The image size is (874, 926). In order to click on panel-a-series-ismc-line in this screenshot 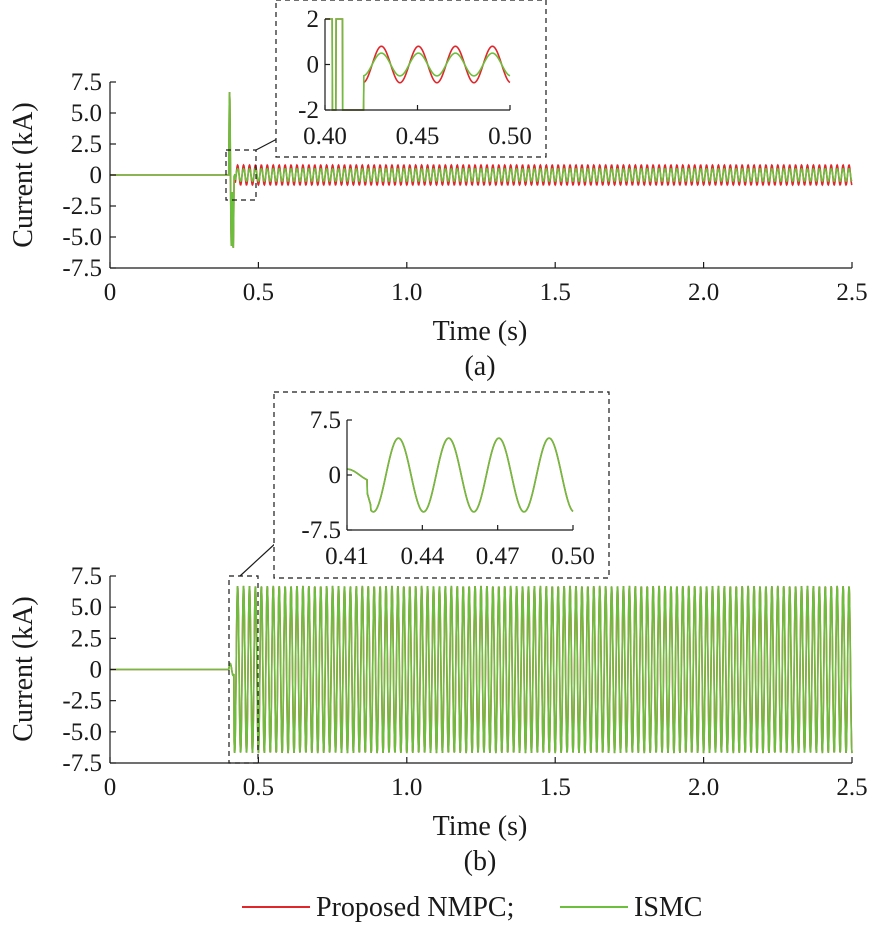, I will do `click(481, 170)`.